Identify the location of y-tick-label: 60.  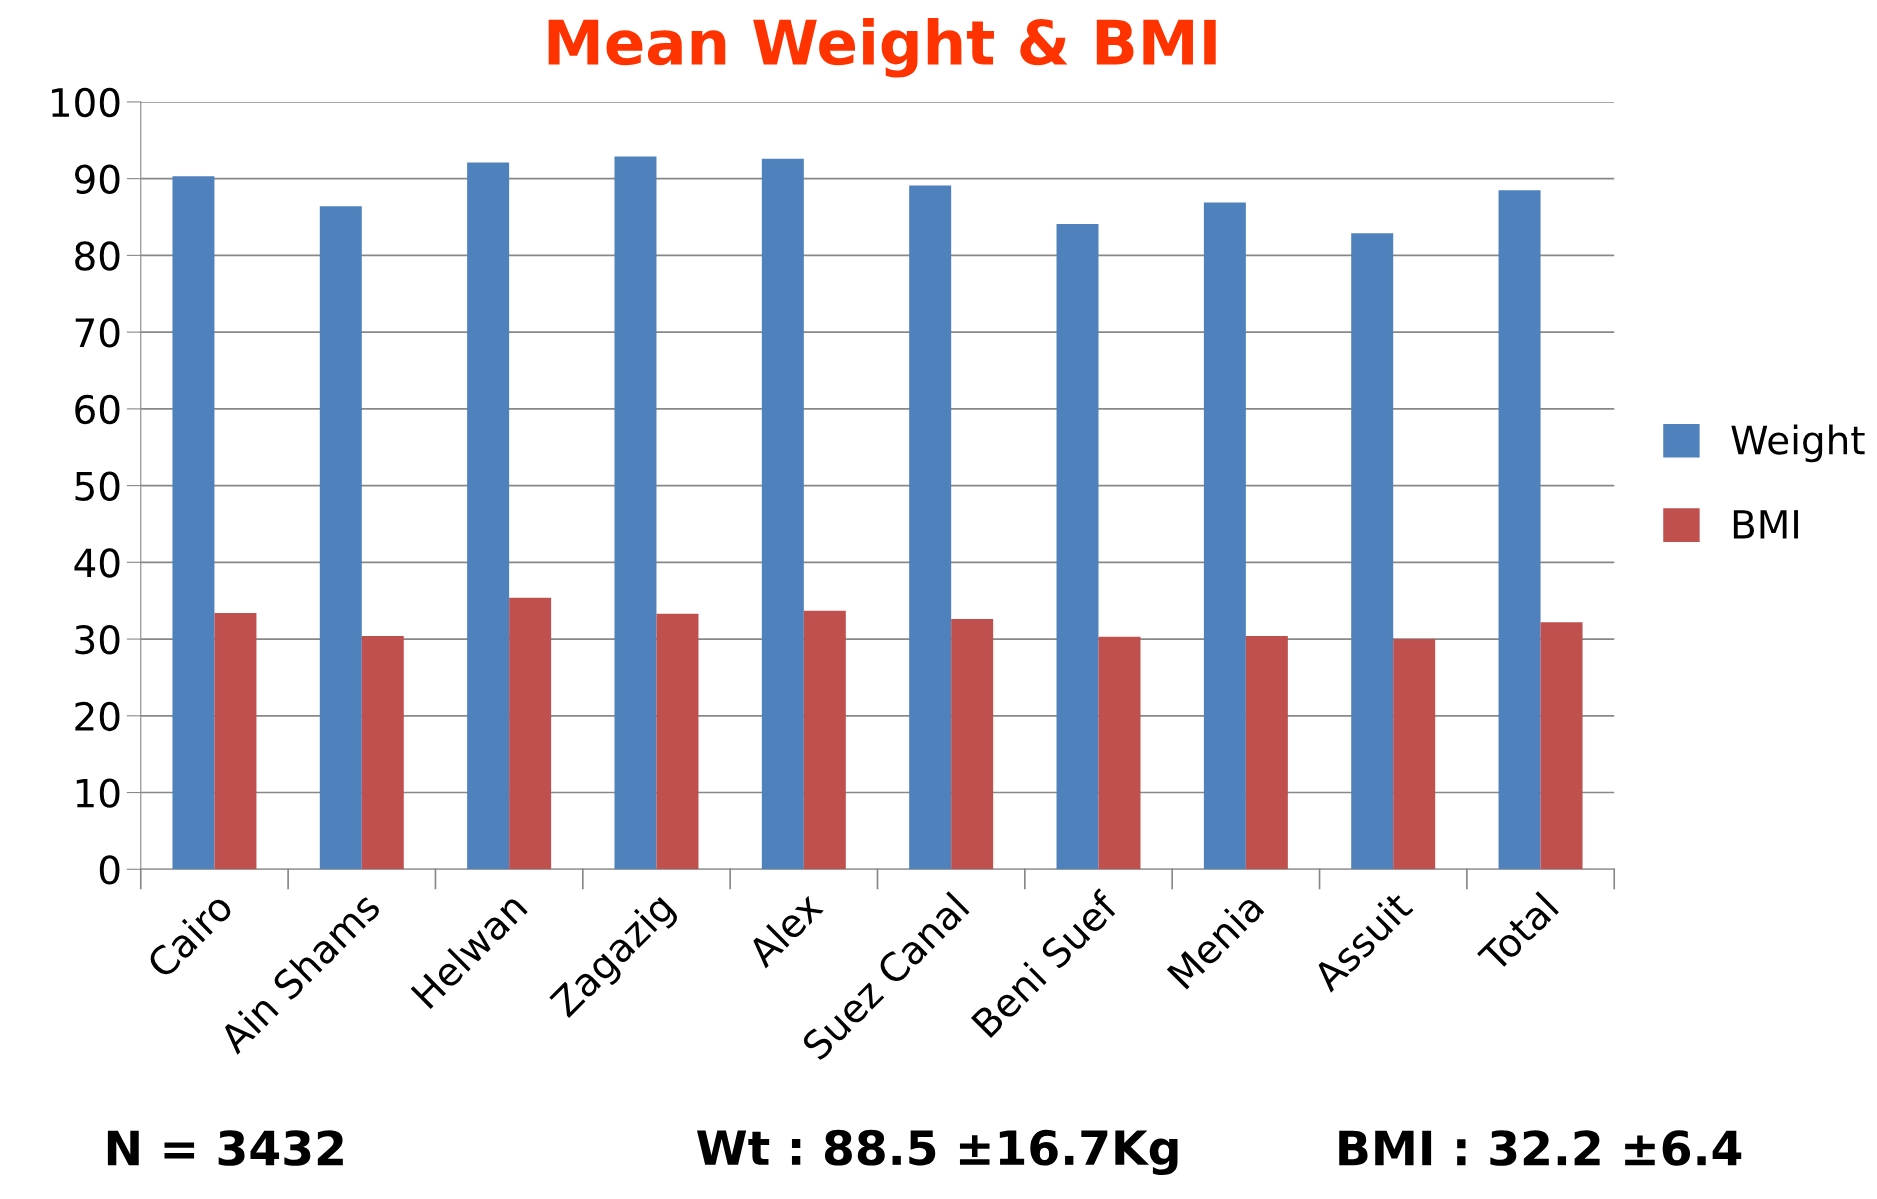
(97, 409).